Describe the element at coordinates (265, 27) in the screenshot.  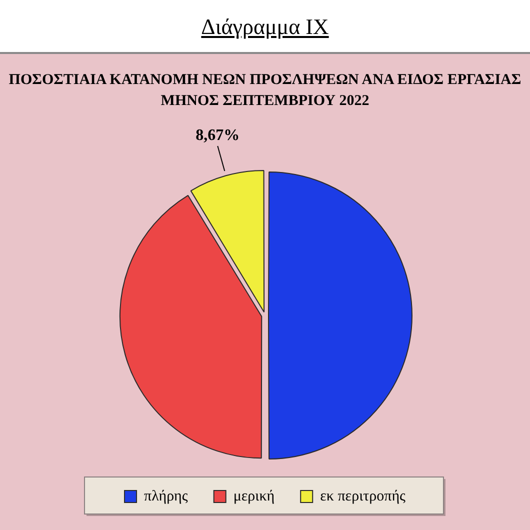
I see `chart-title: Διάγραμμα IX` at that location.